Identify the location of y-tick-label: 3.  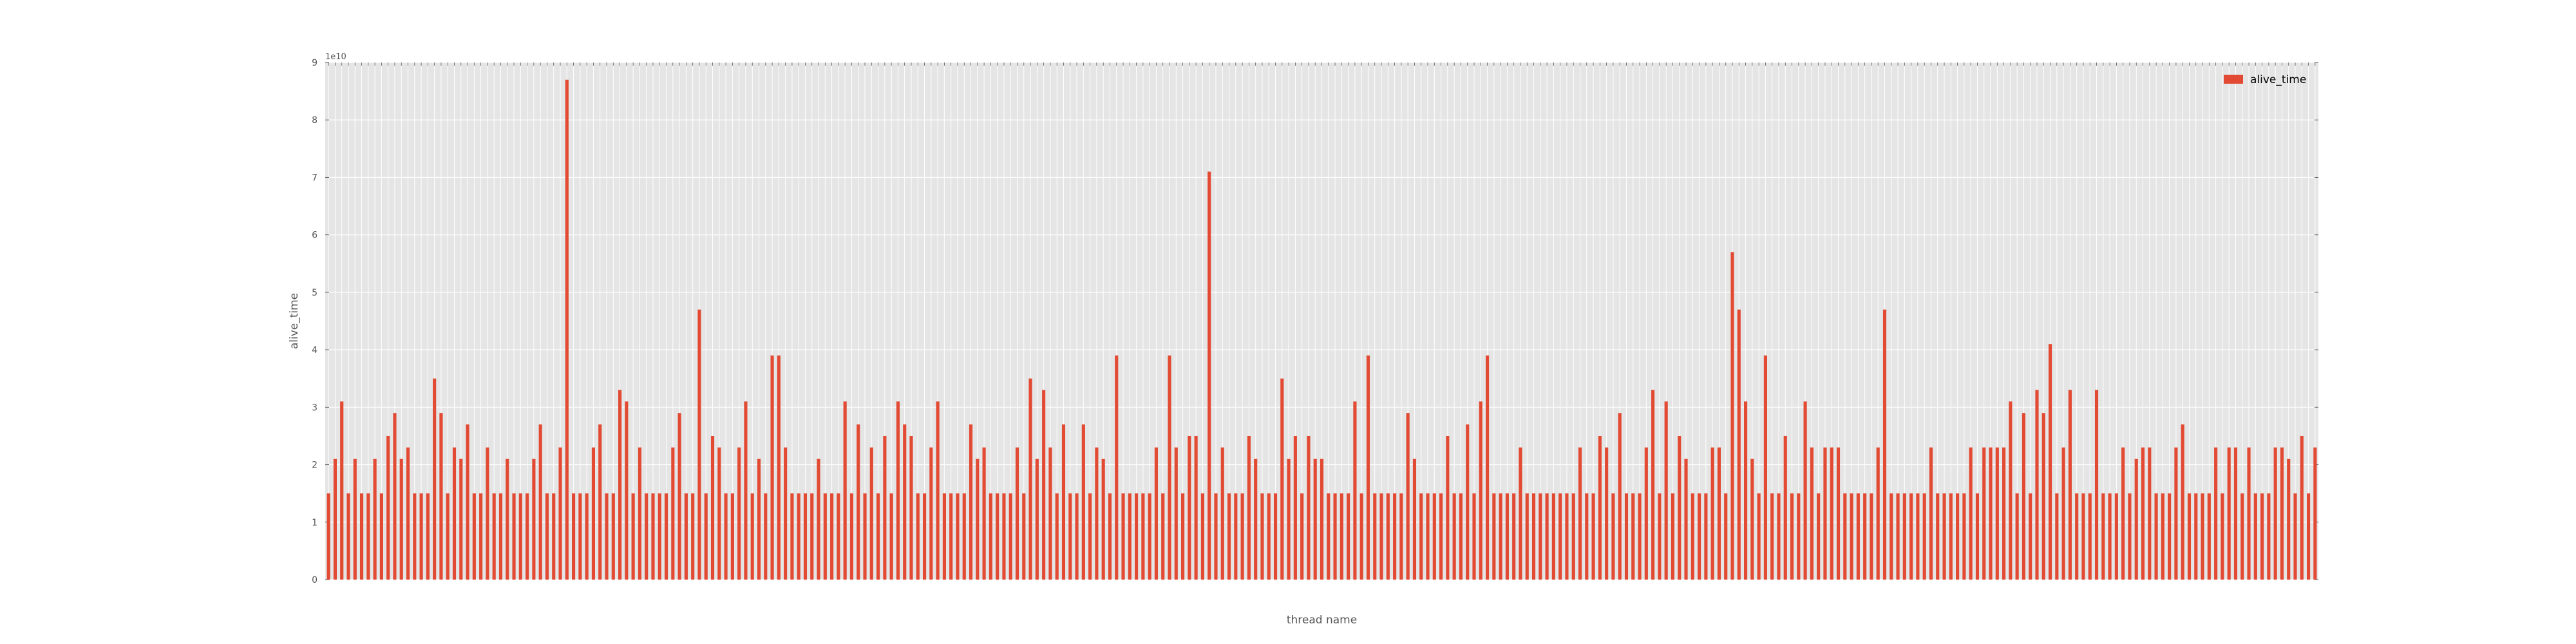
(314, 407).